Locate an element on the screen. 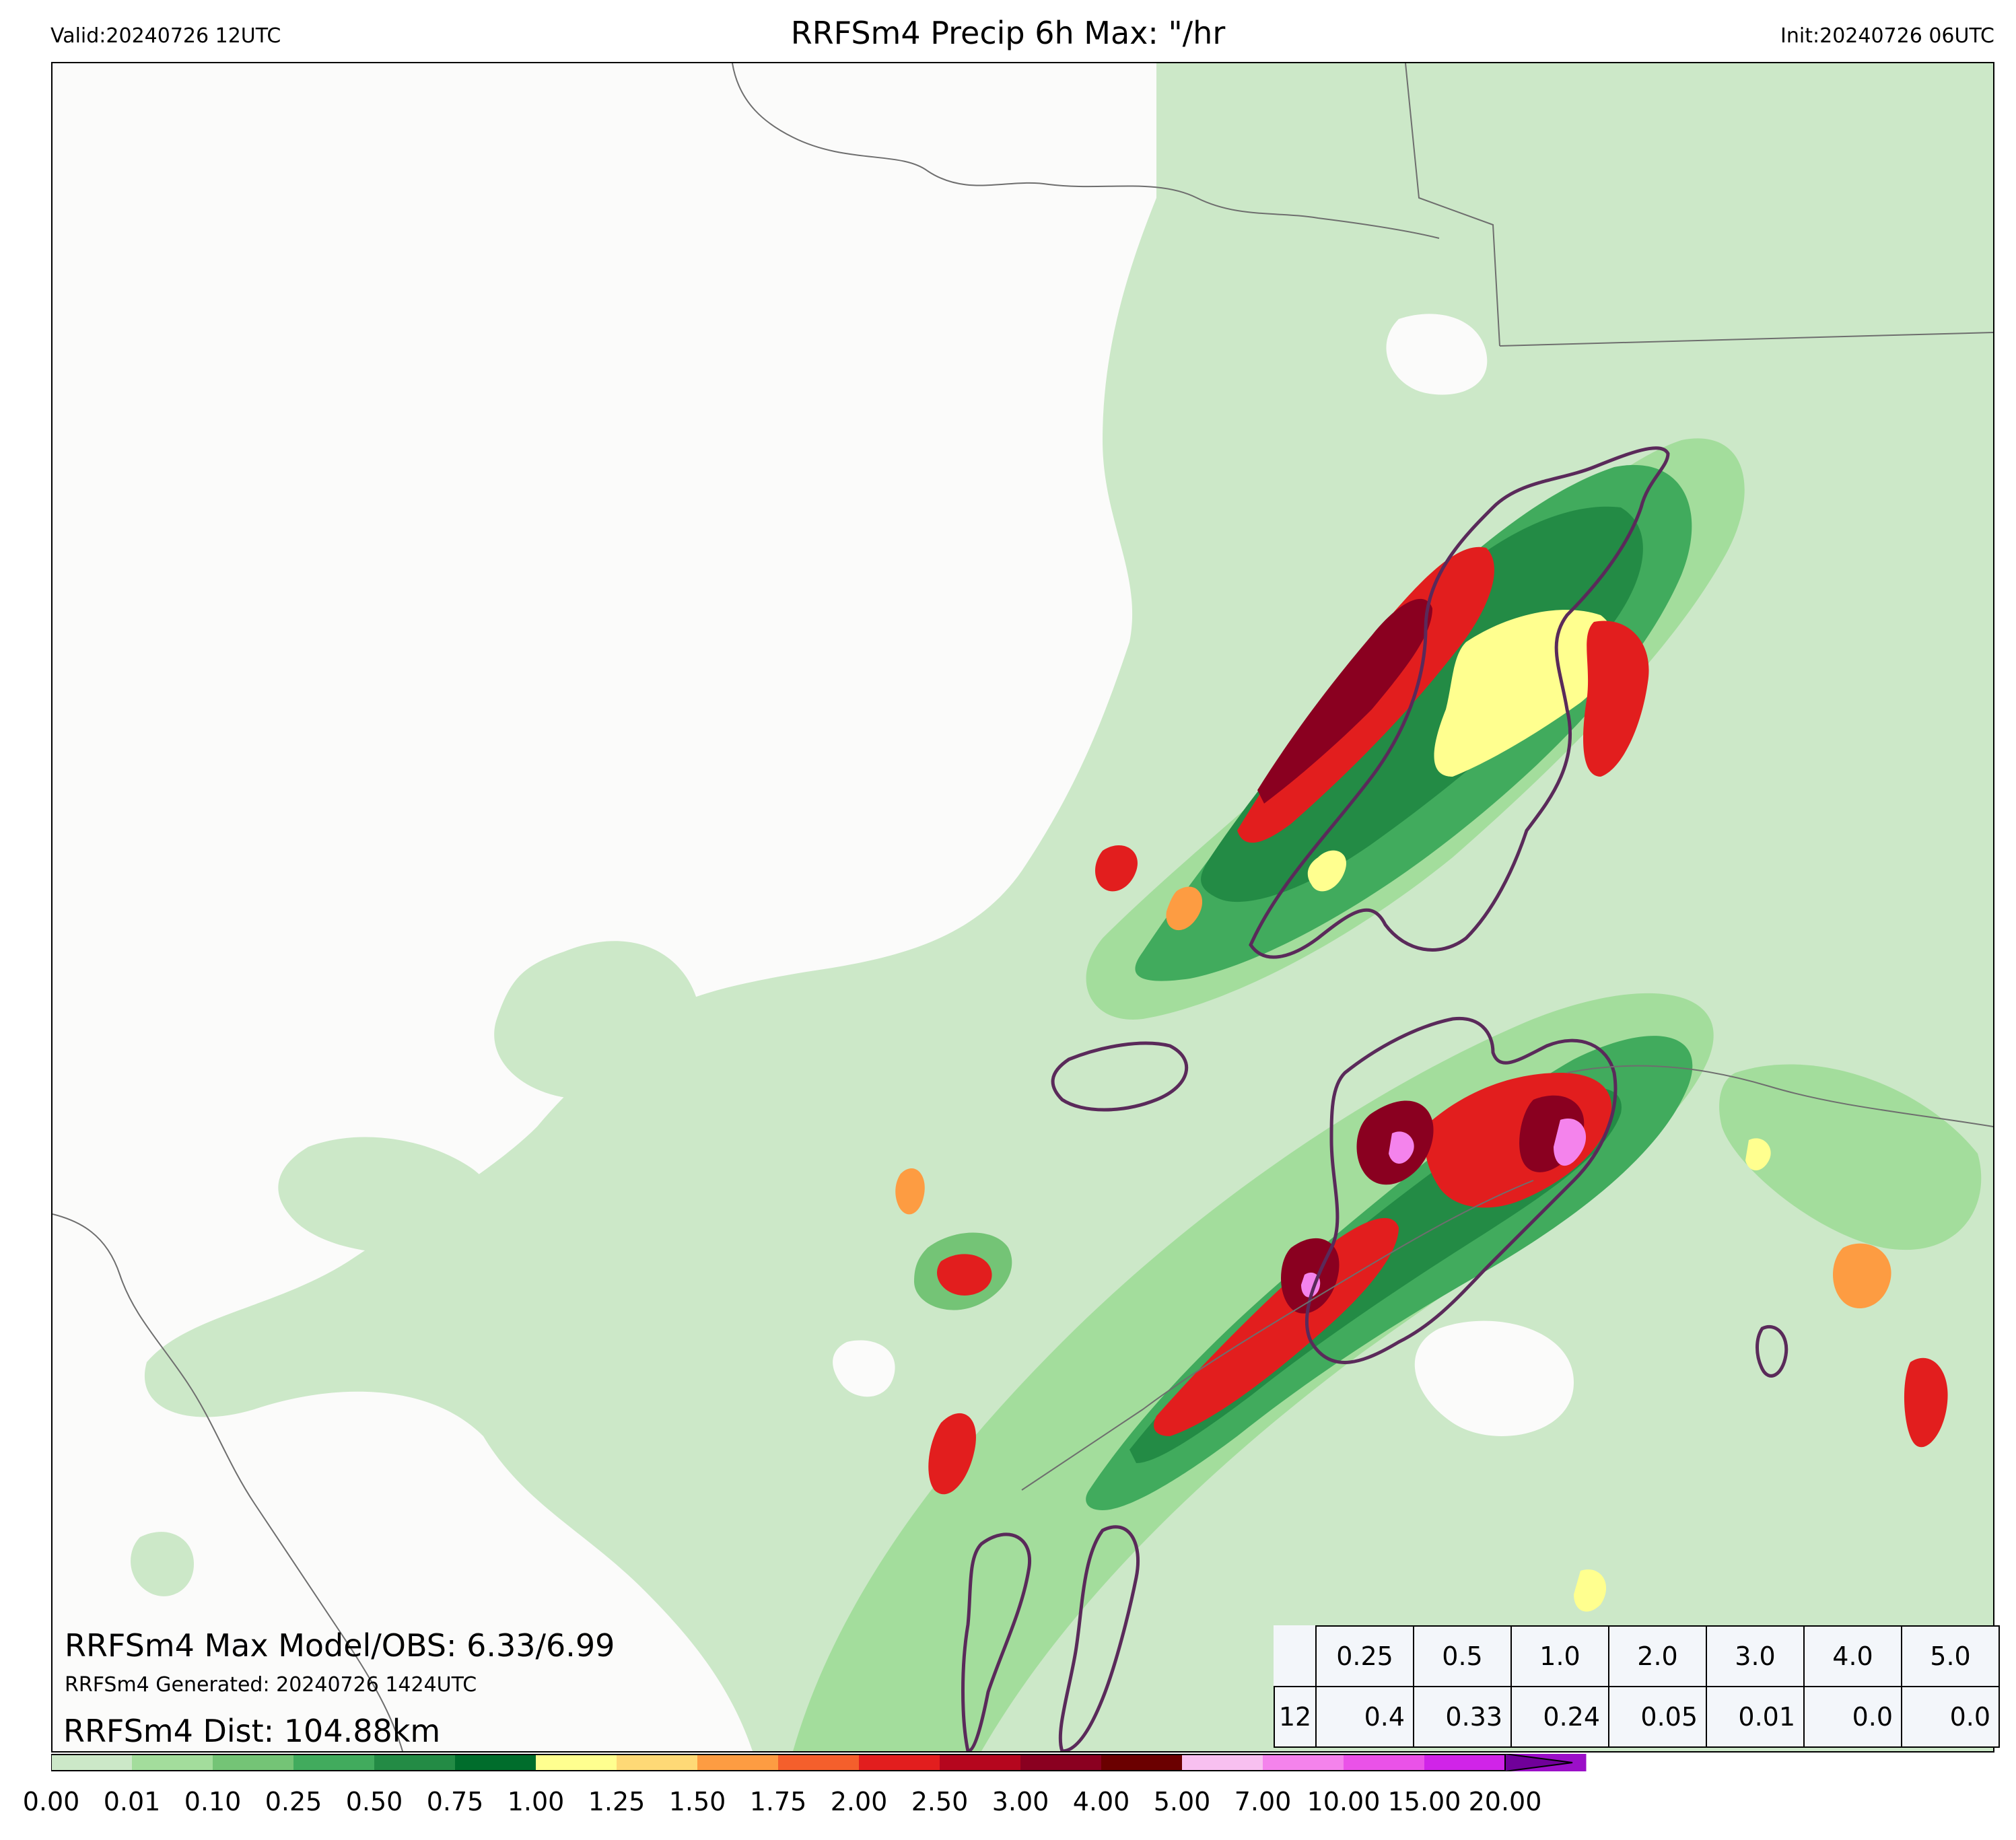  colorbar-extend-arrow is located at coordinates (1538, 1762).